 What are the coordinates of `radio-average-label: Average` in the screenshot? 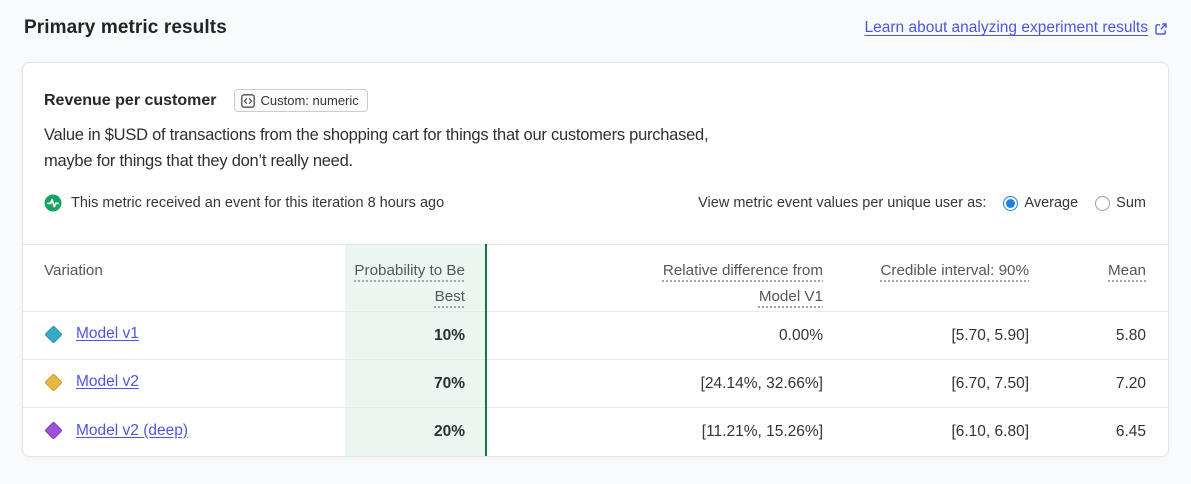 It's located at (1051, 203).